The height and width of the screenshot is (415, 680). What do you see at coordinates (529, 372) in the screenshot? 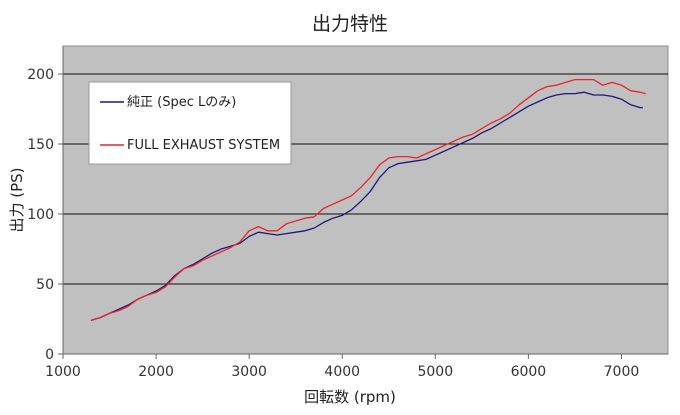
I see `x-tick-label: 6000` at bounding box center [529, 372].